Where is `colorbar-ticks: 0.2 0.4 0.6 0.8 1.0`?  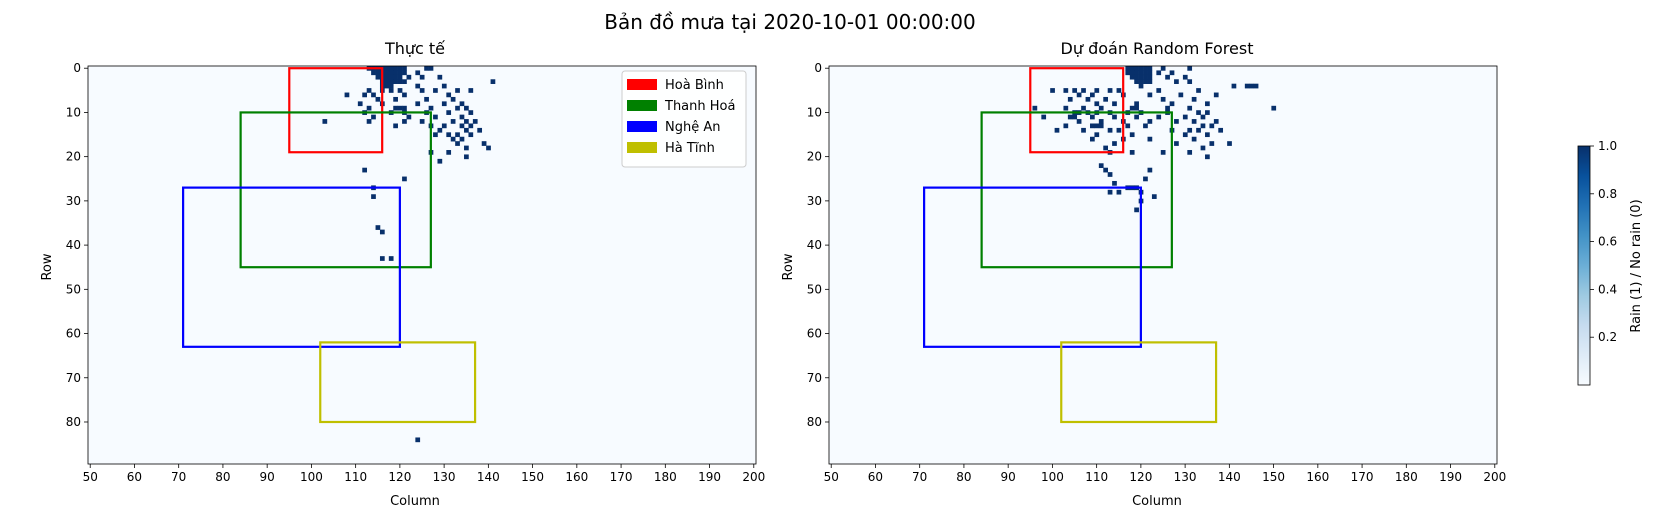 colorbar-ticks: 0.2 0.4 0.6 0.8 1.0 is located at coordinates (1603, 241).